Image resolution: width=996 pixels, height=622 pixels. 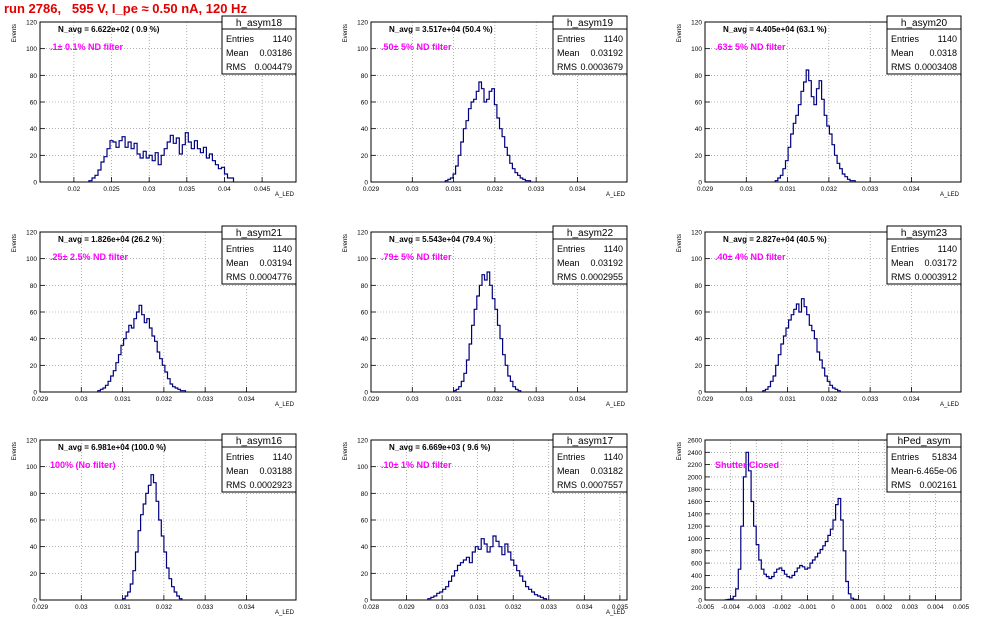 What do you see at coordinates (86, 47) in the screenshot?
I see `filter-label: .1± 0.1% ND filter` at bounding box center [86, 47].